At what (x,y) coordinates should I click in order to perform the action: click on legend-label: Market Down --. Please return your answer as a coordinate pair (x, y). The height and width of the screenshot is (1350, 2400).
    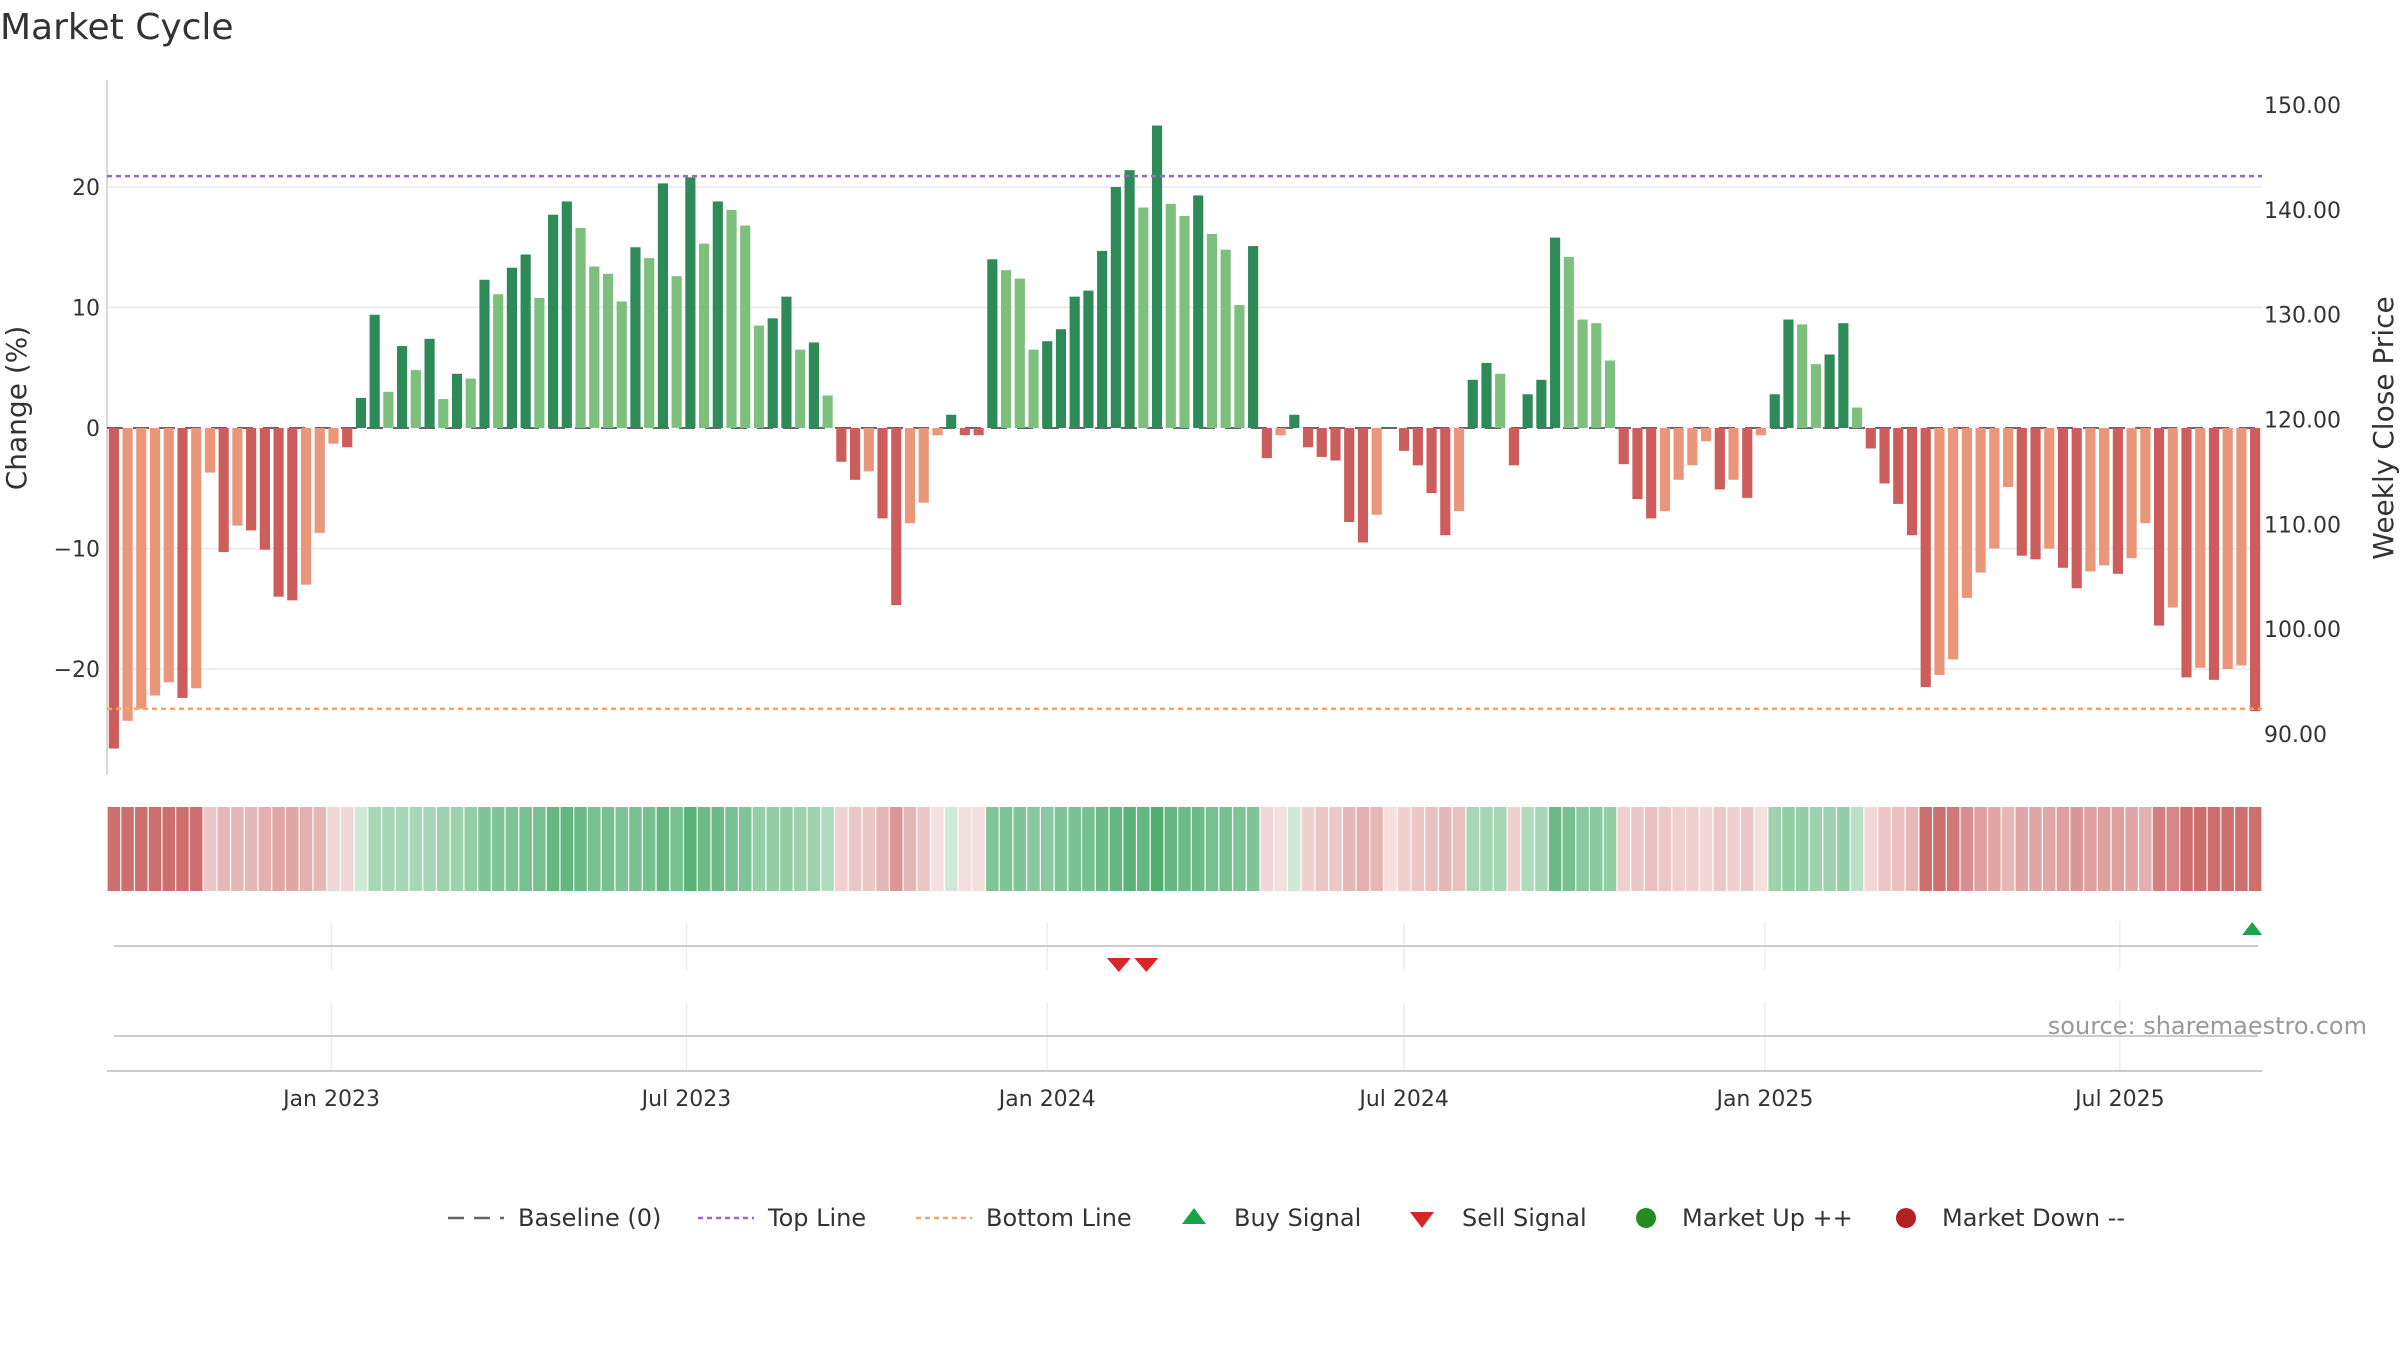
    Looking at the image, I should click on (2033, 1218).